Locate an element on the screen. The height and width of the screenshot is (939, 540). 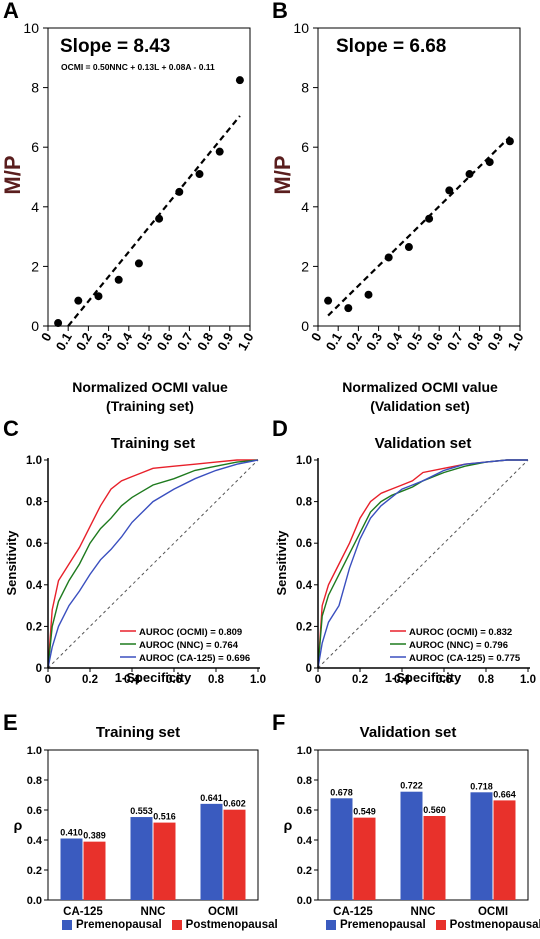
bar-legend-validation: Premenopausal Postmenopausal is located at coordinates (433, 925).